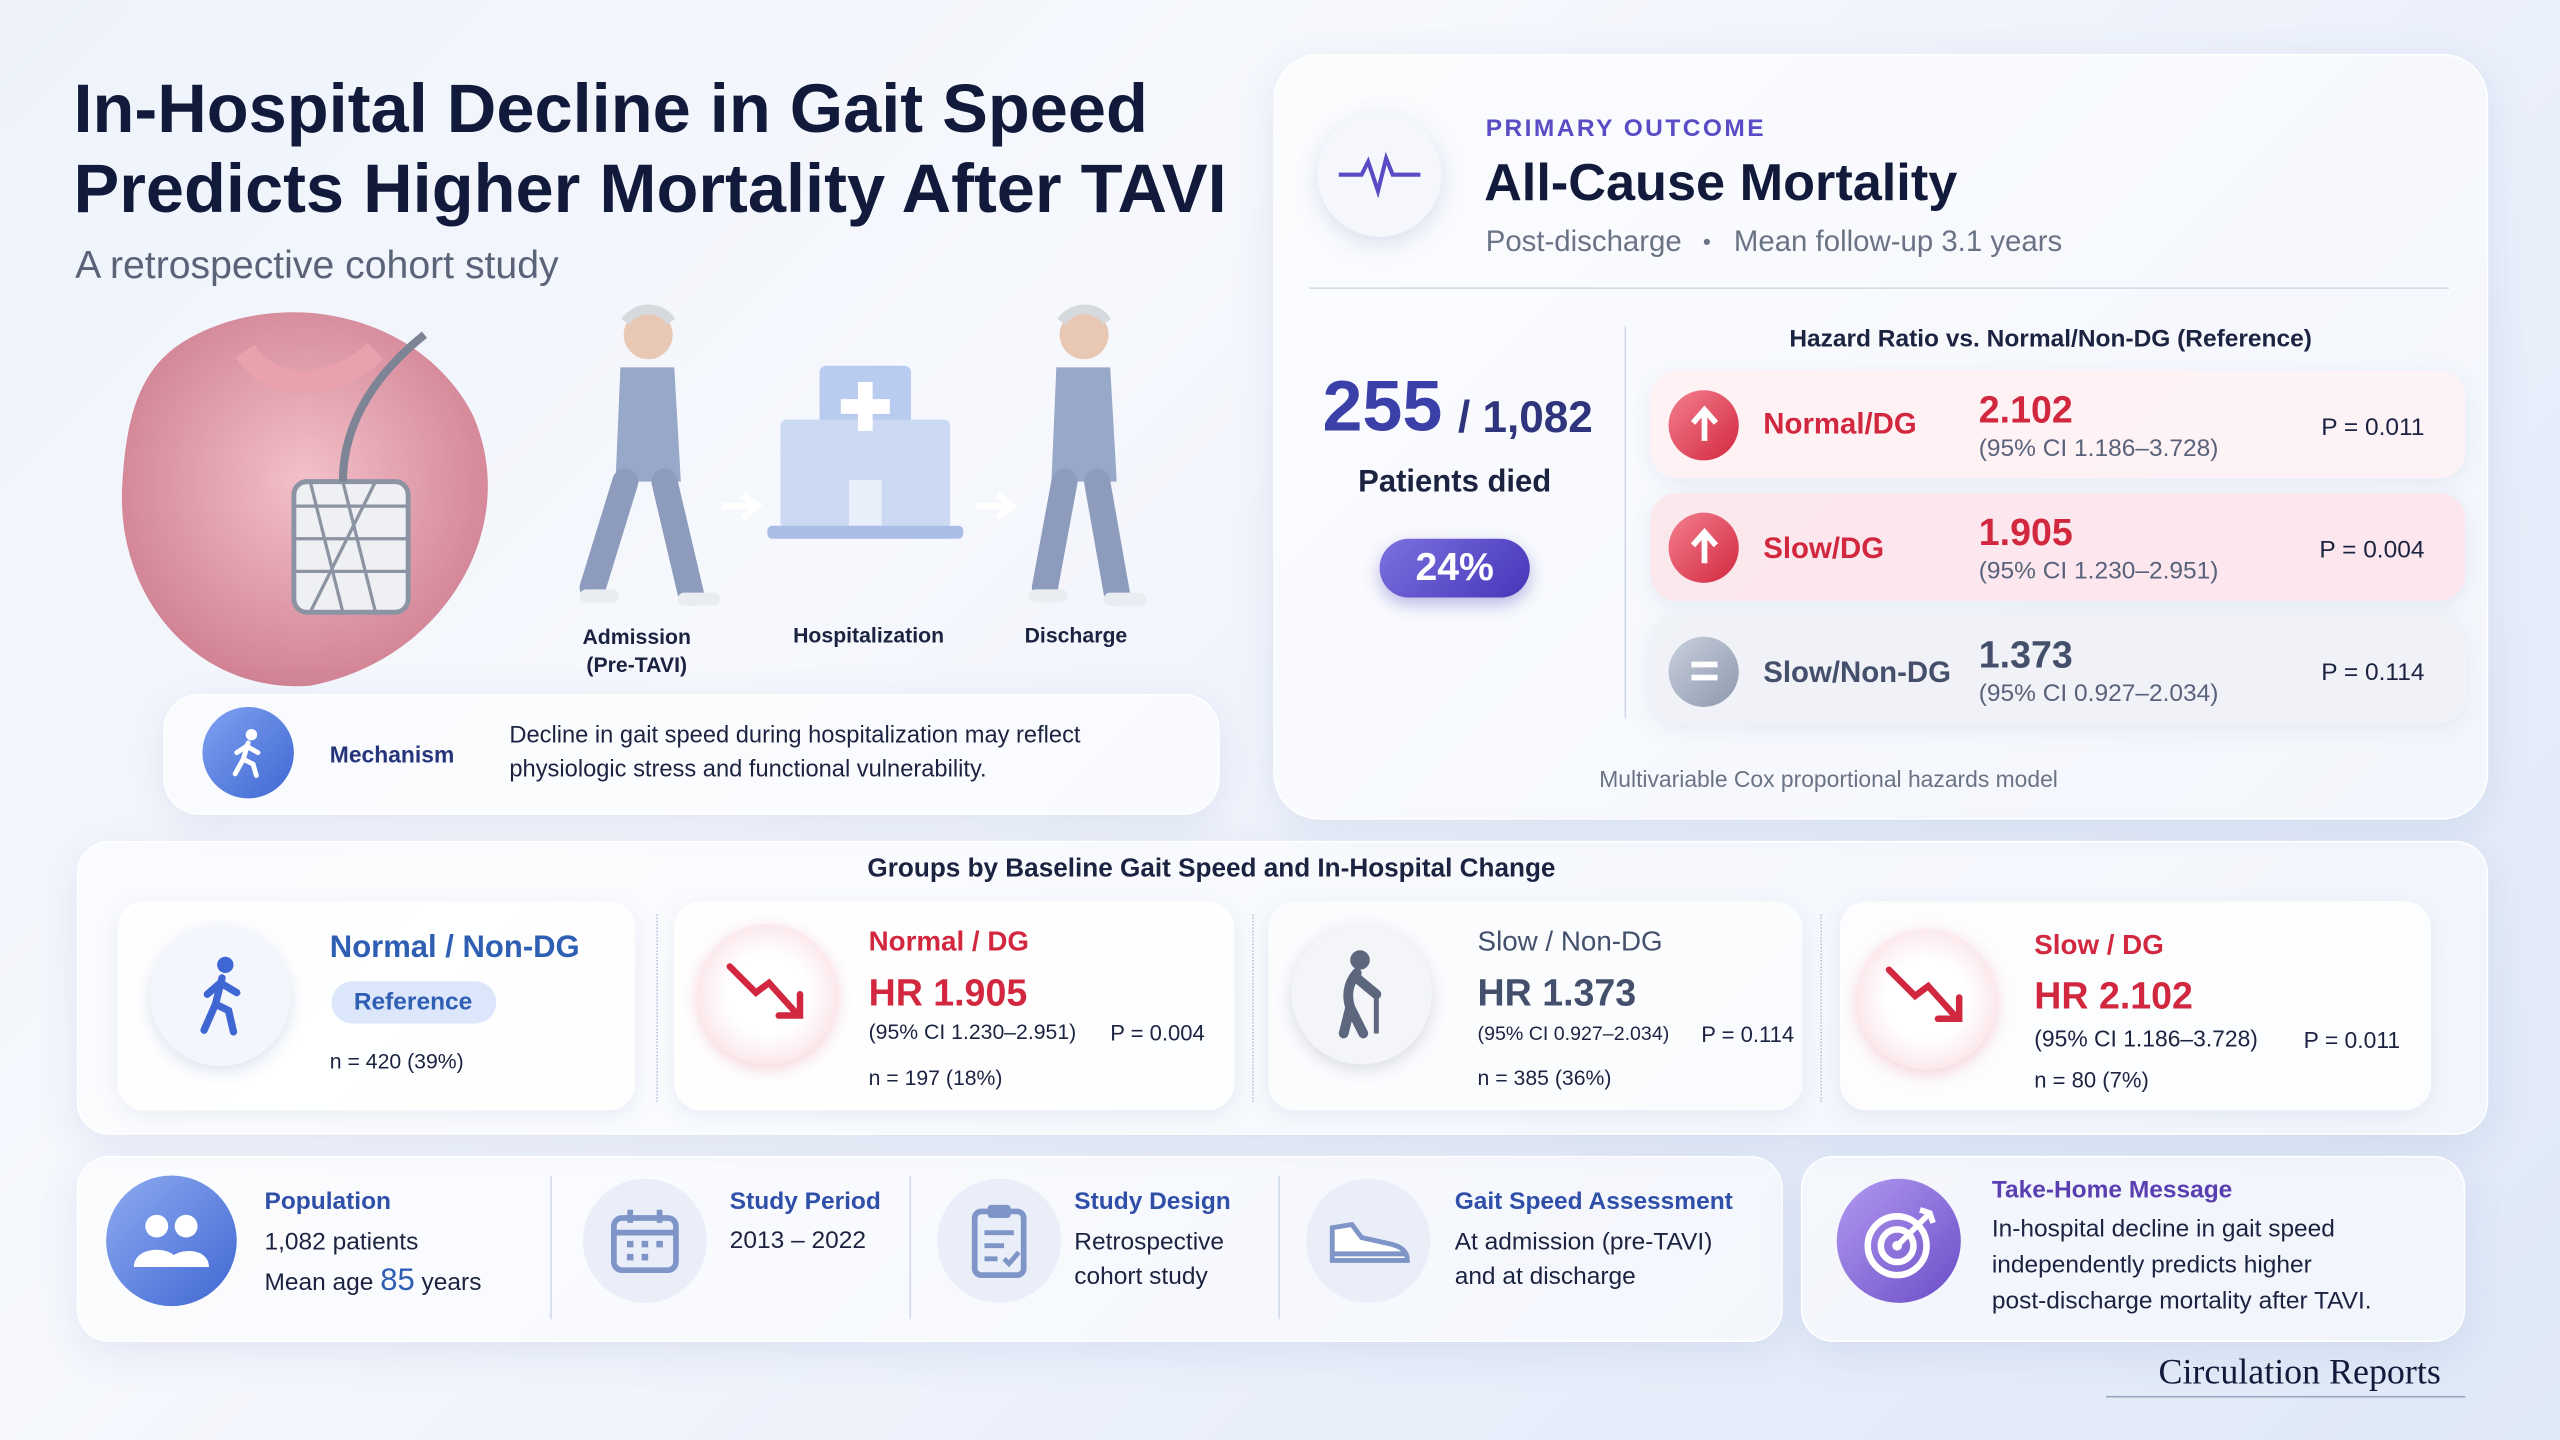 This screenshot has height=1440, width=2560. Describe the element at coordinates (765, 991) in the screenshot. I see `decline-icon` at that location.